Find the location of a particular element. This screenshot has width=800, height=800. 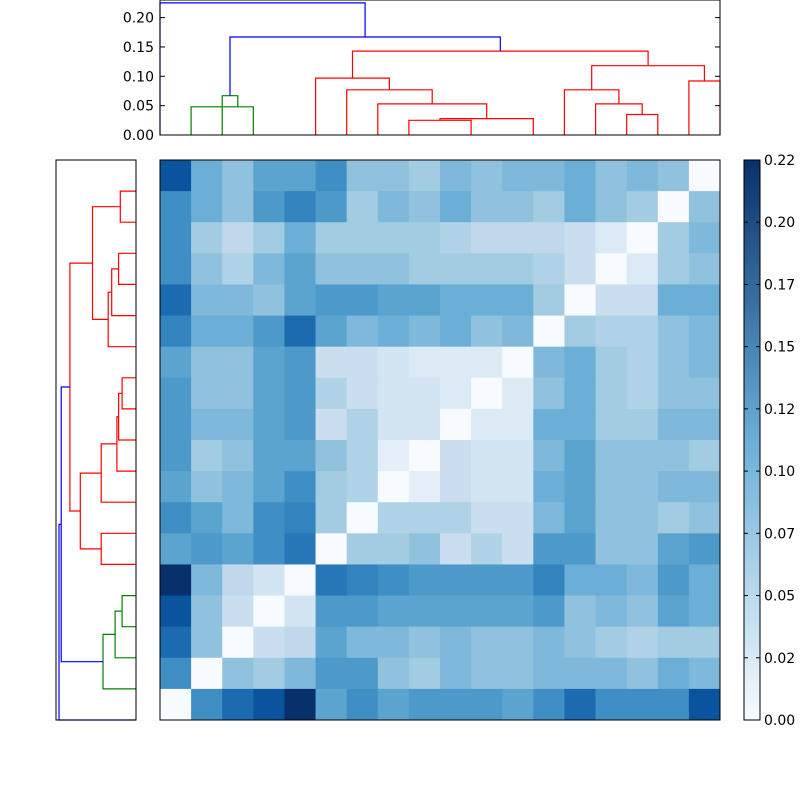

colorbar-tick-label: 0.22 is located at coordinates (779, 161).